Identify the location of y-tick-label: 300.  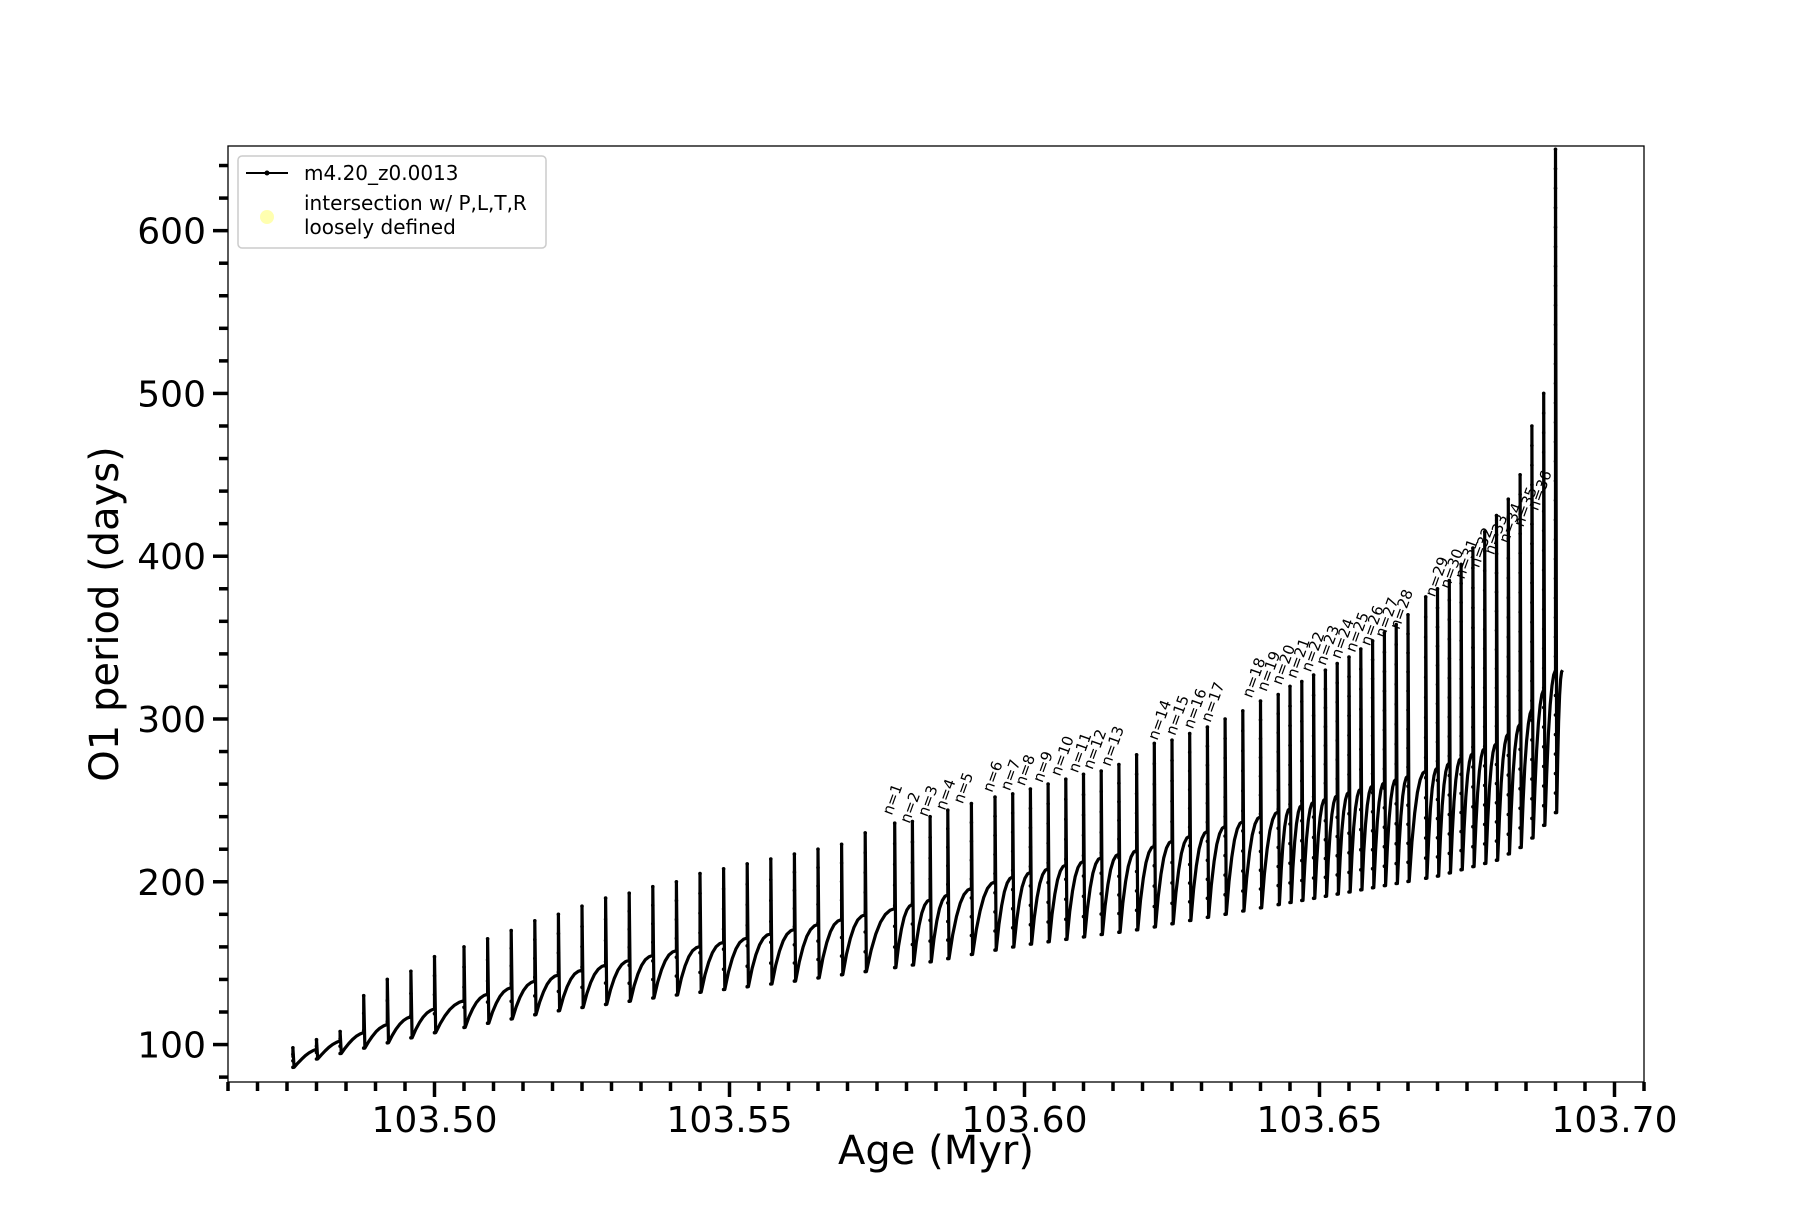
(171, 720).